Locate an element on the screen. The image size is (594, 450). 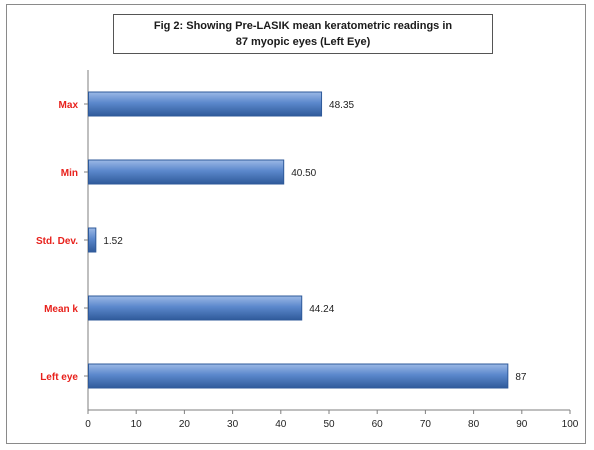
category-label: Mean k is located at coordinates (61, 309).